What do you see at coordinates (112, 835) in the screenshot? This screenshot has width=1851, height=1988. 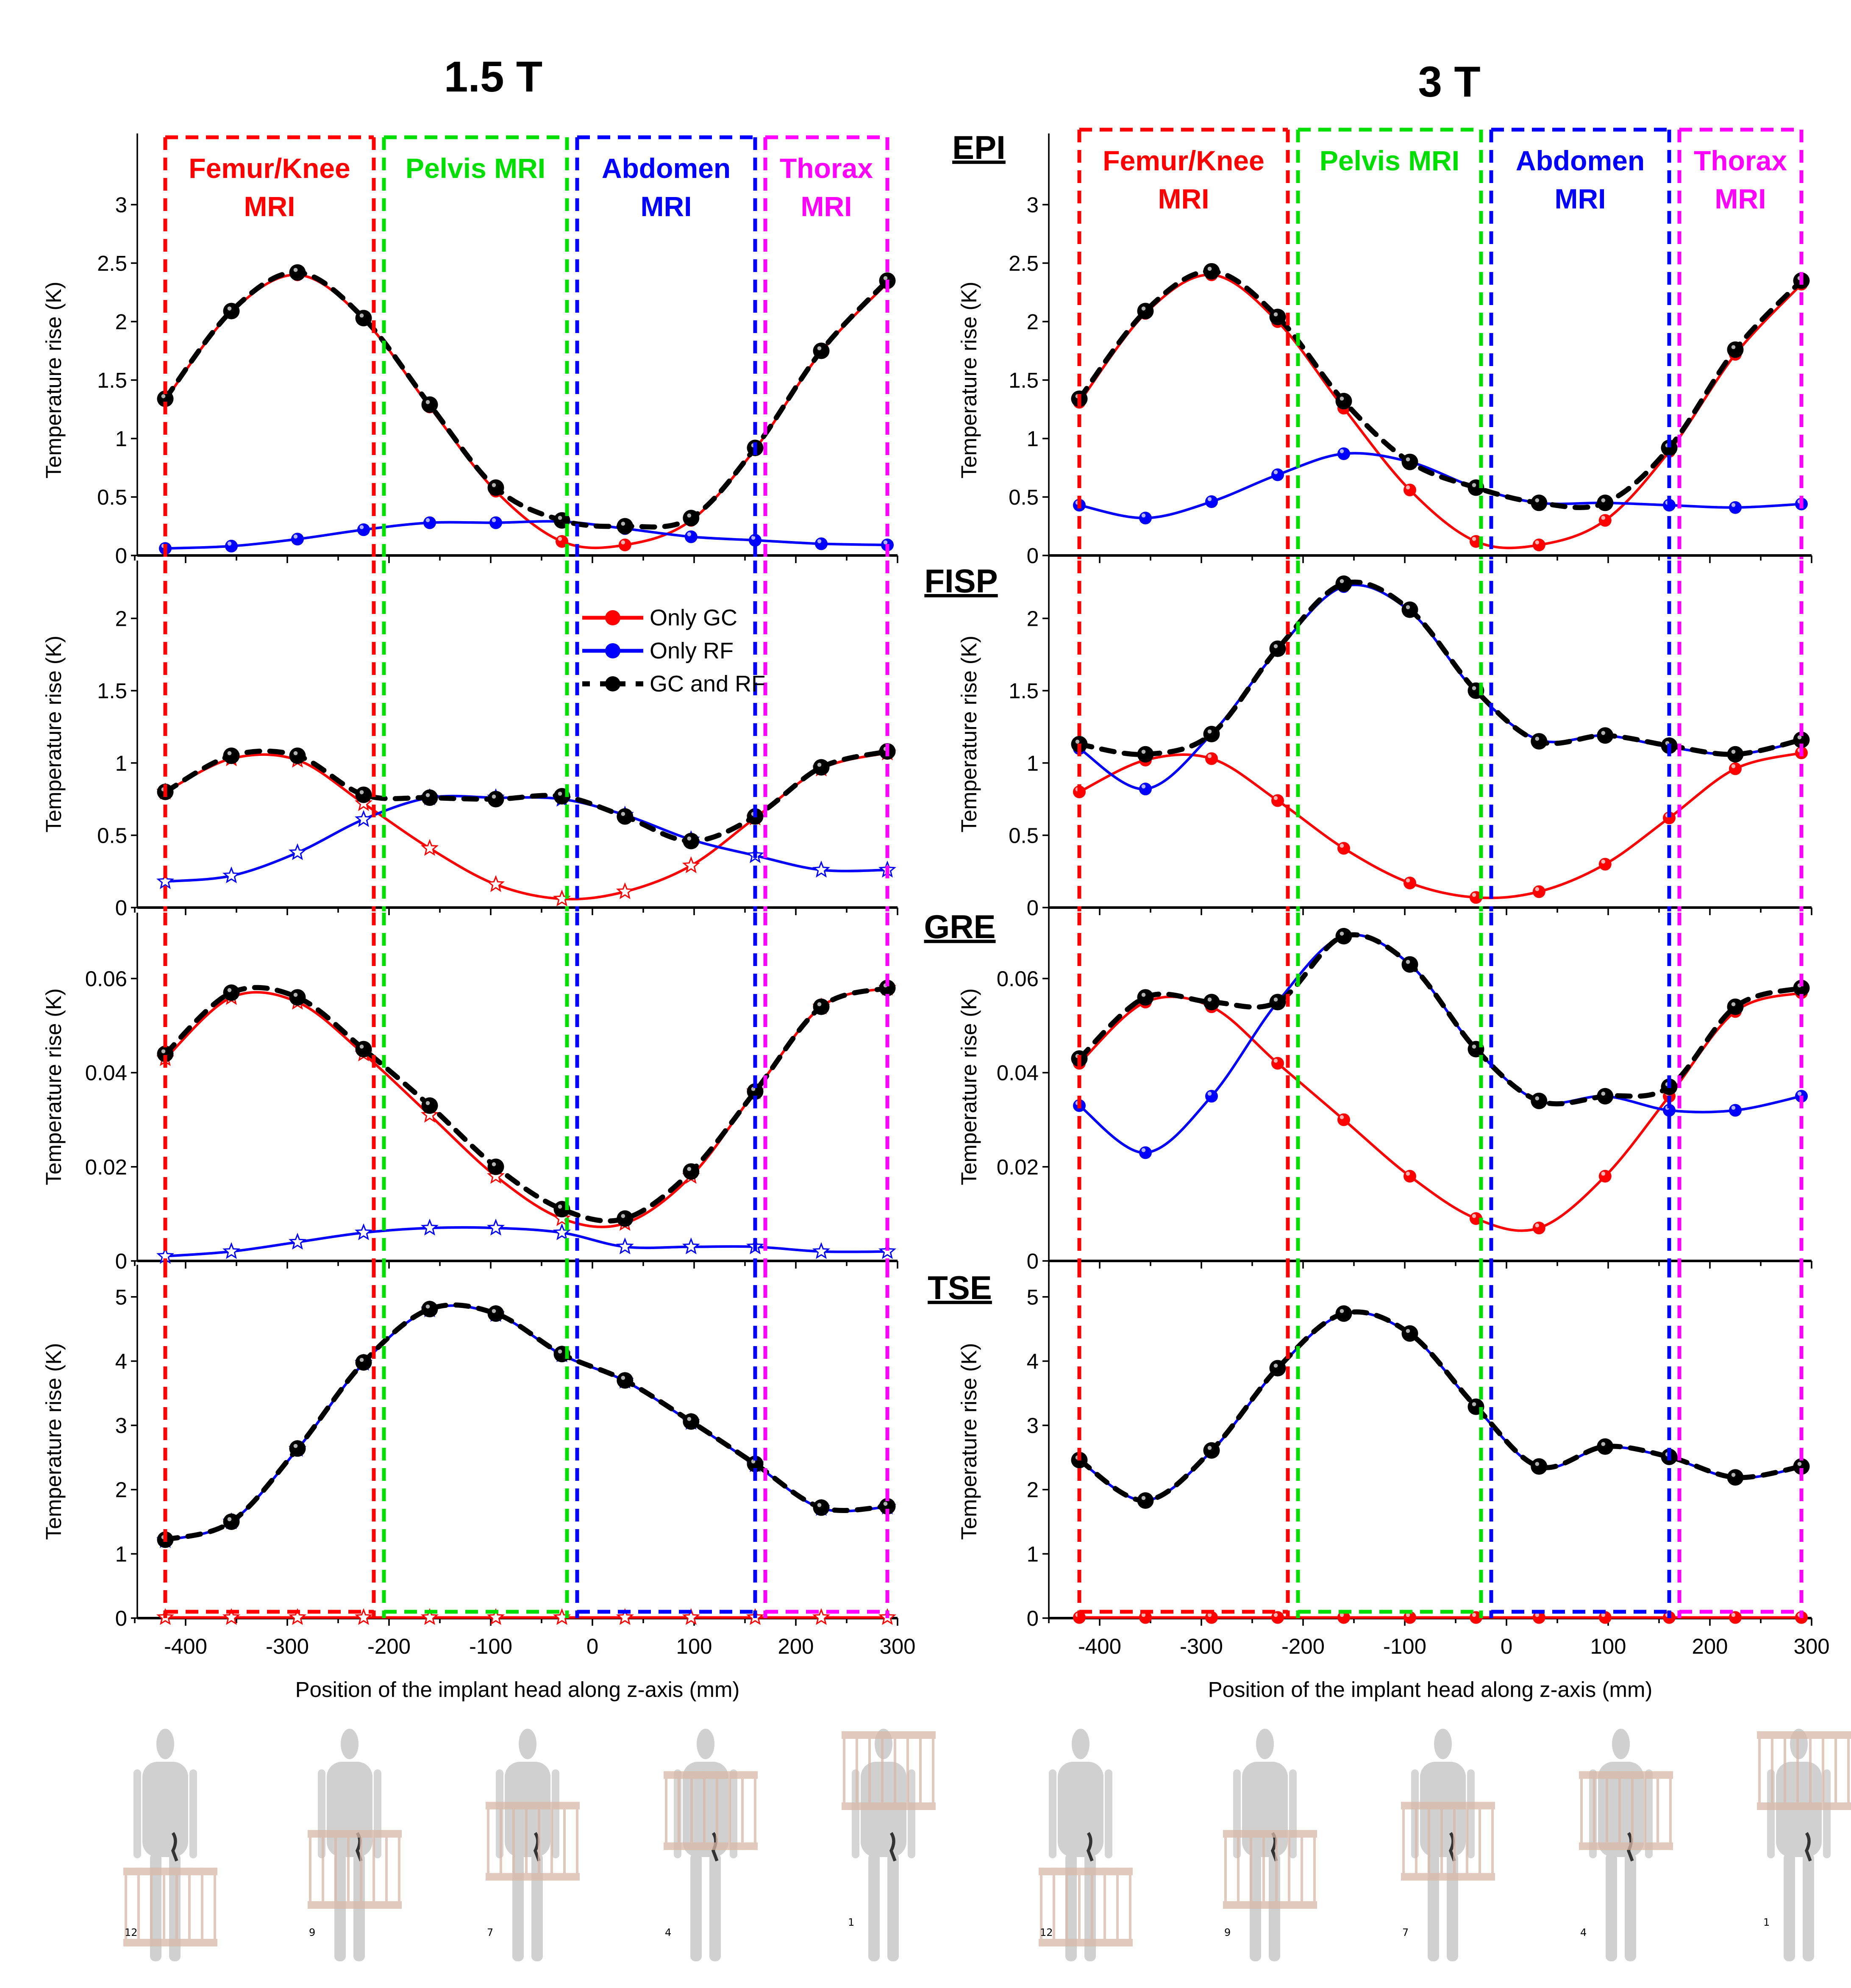 I see `y-tick-label: 0.5` at bounding box center [112, 835].